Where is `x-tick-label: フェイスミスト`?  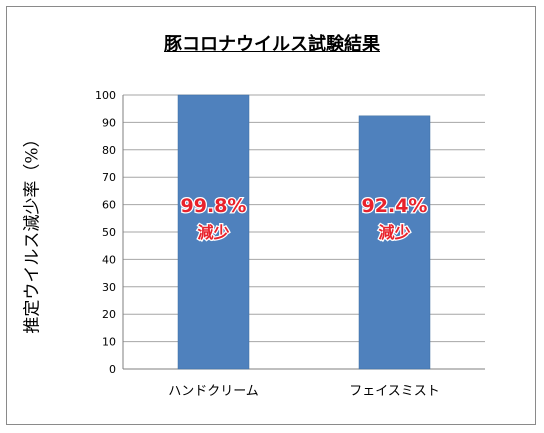
x-tick-label: フェイスミスト is located at coordinates (394, 391).